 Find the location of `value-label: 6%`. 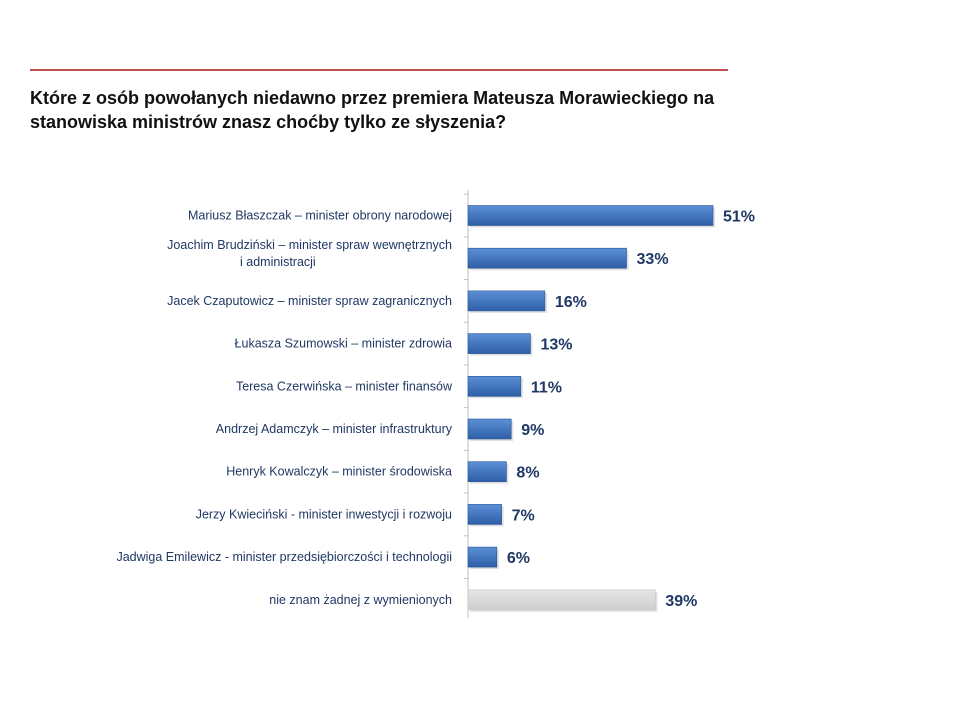

value-label: 6% is located at coordinates (518, 558).